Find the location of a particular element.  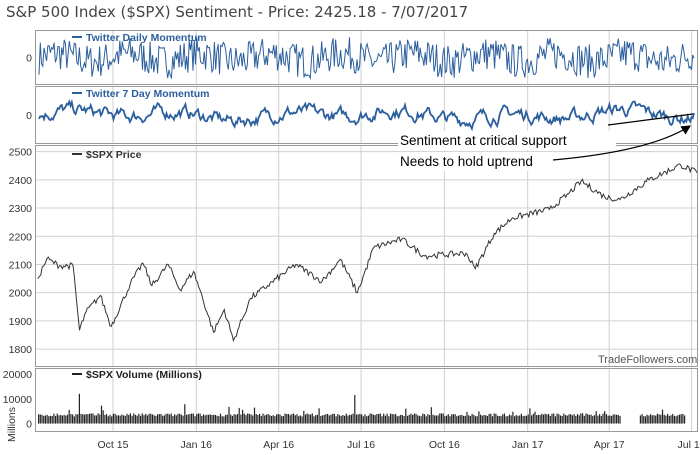

annotation-critical-support: Sentiment at critical support is located at coordinates (483, 140).